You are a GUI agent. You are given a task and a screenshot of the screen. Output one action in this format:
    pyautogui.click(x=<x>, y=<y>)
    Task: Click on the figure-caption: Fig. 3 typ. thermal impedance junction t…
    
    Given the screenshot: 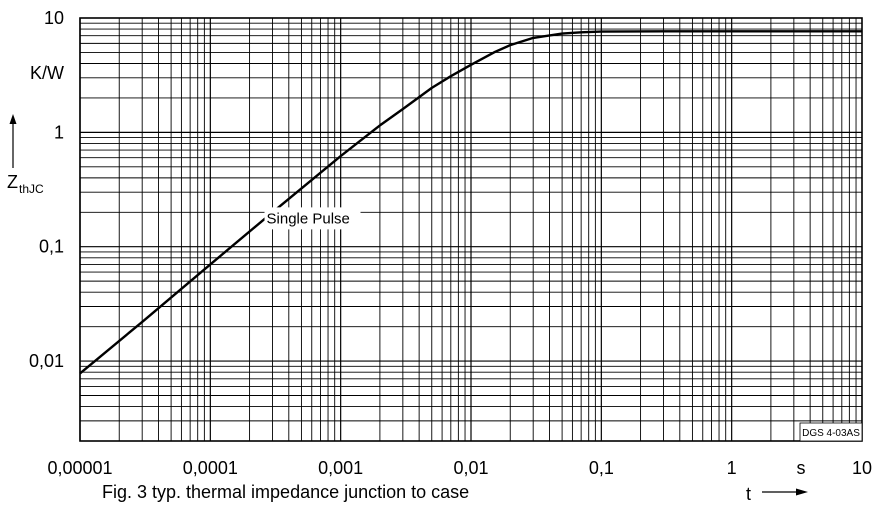 What is the action you would take?
    pyautogui.click(x=286, y=492)
    